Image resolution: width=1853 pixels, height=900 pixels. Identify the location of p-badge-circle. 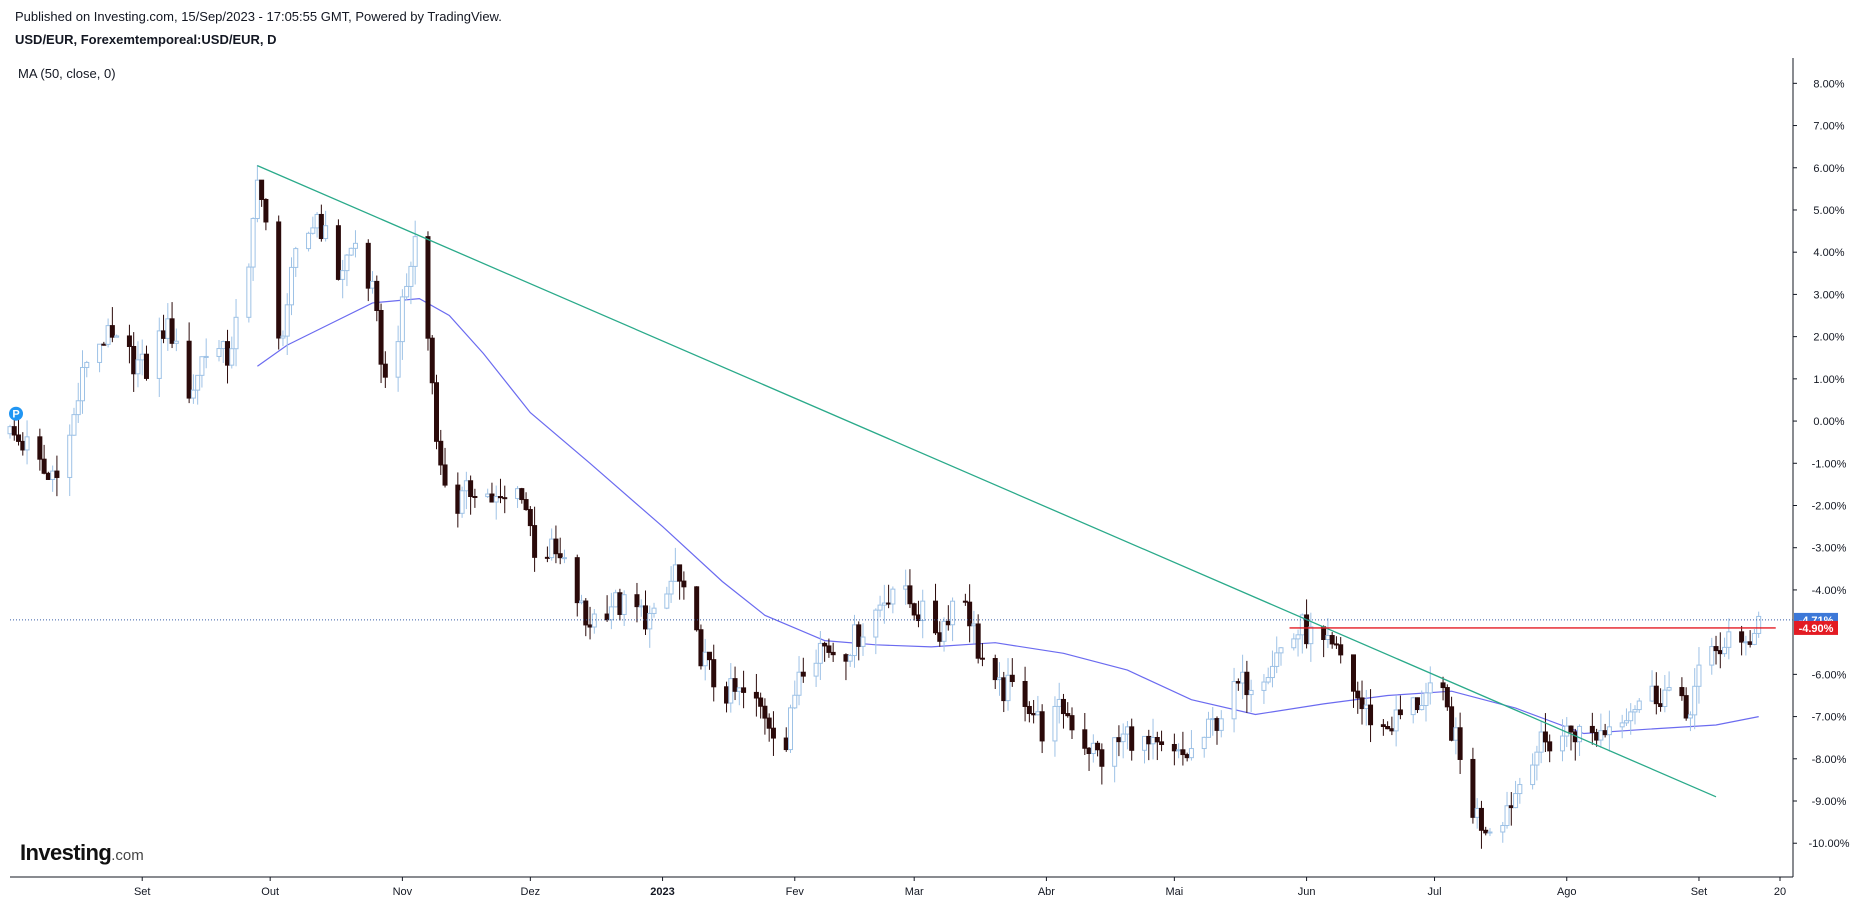
(16, 413).